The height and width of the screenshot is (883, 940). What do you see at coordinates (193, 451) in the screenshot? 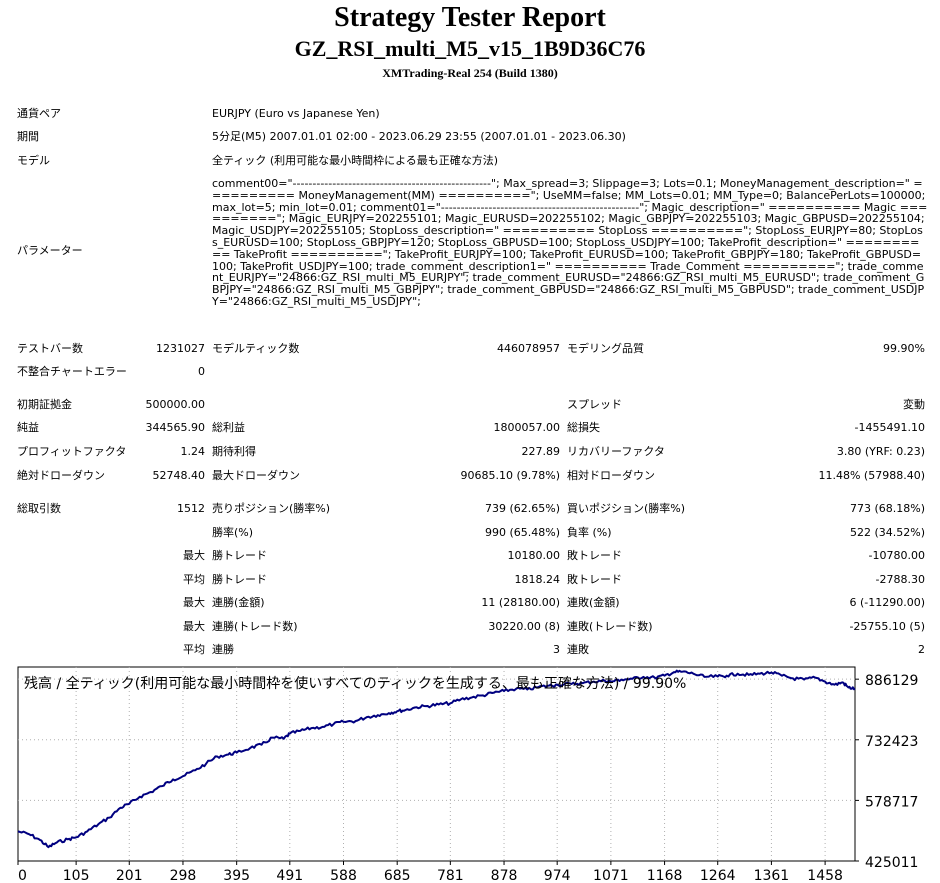
I see `pf-value: 1.24` at bounding box center [193, 451].